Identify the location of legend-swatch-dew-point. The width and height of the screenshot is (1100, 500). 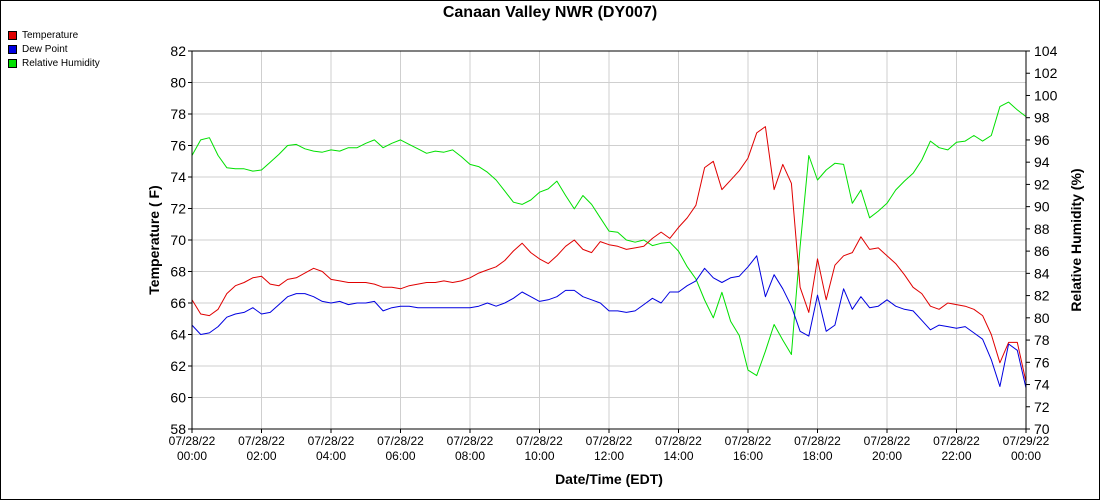
(12, 49).